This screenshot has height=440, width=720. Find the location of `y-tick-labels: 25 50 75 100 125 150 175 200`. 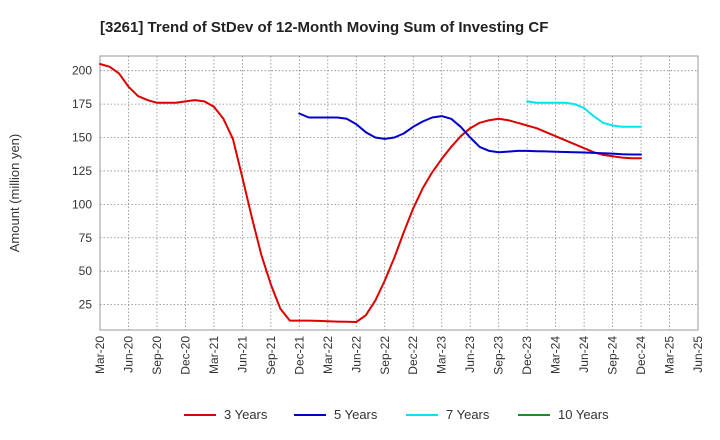

y-tick-labels: 25 50 75 100 125 150 175 200 is located at coordinates (82, 188).